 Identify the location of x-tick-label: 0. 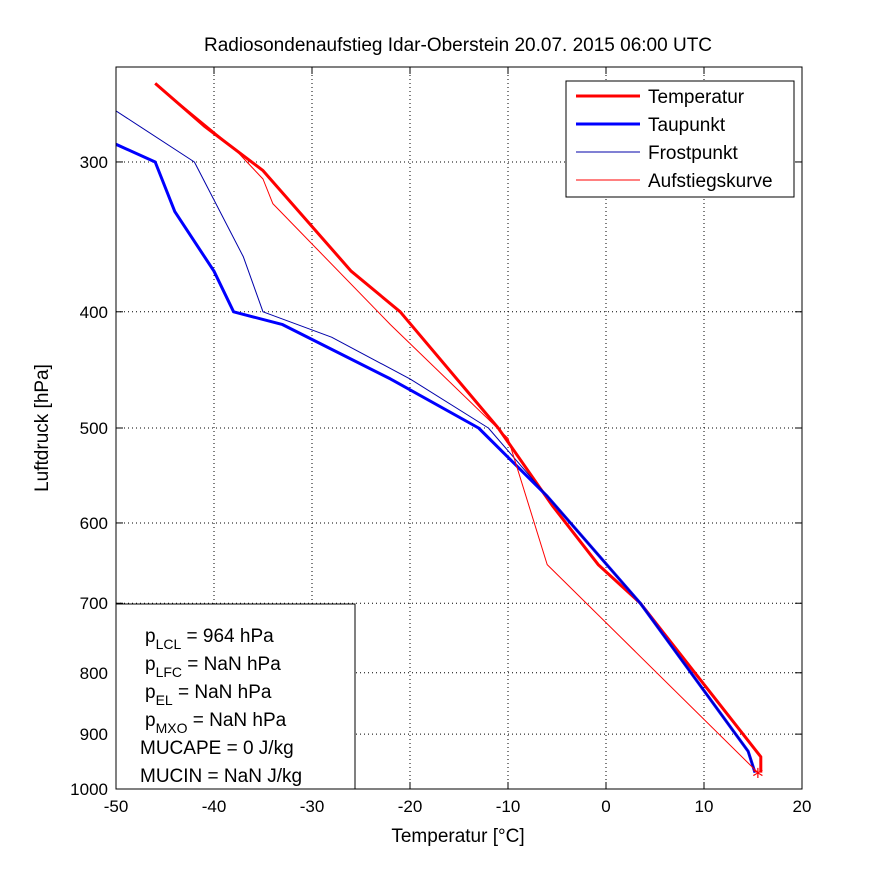
(605, 806).